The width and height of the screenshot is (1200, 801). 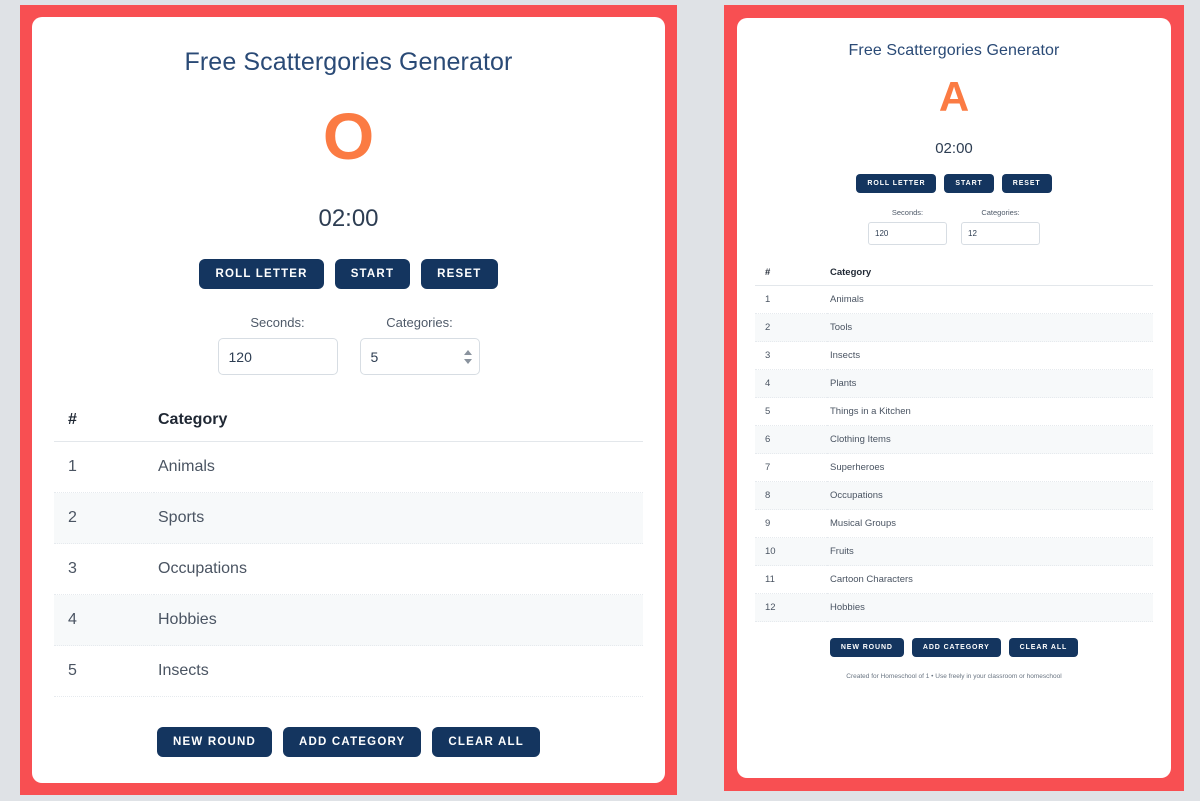 I want to click on number-stepper, so click(x=467, y=356).